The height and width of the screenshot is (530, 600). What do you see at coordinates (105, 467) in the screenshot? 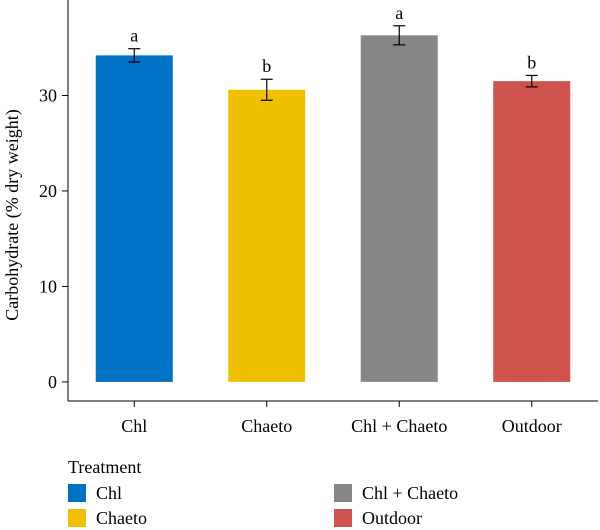
I see `legend-title: Treatment` at bounding box center [105, 467].